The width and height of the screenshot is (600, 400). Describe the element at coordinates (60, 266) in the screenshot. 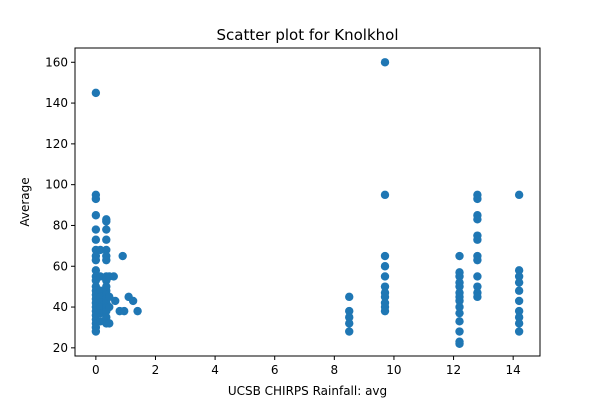

I see `y-tick-label: 60` at that location.